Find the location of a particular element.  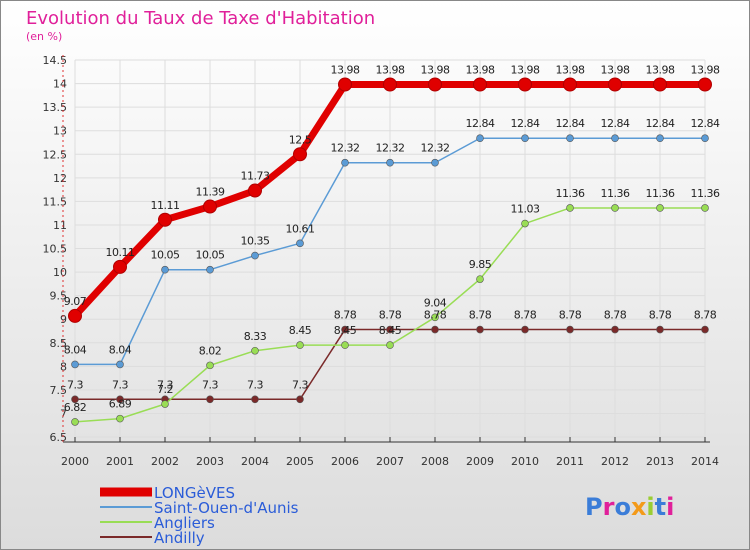

data-label: 8.02 is located at coordinates (210, 350).